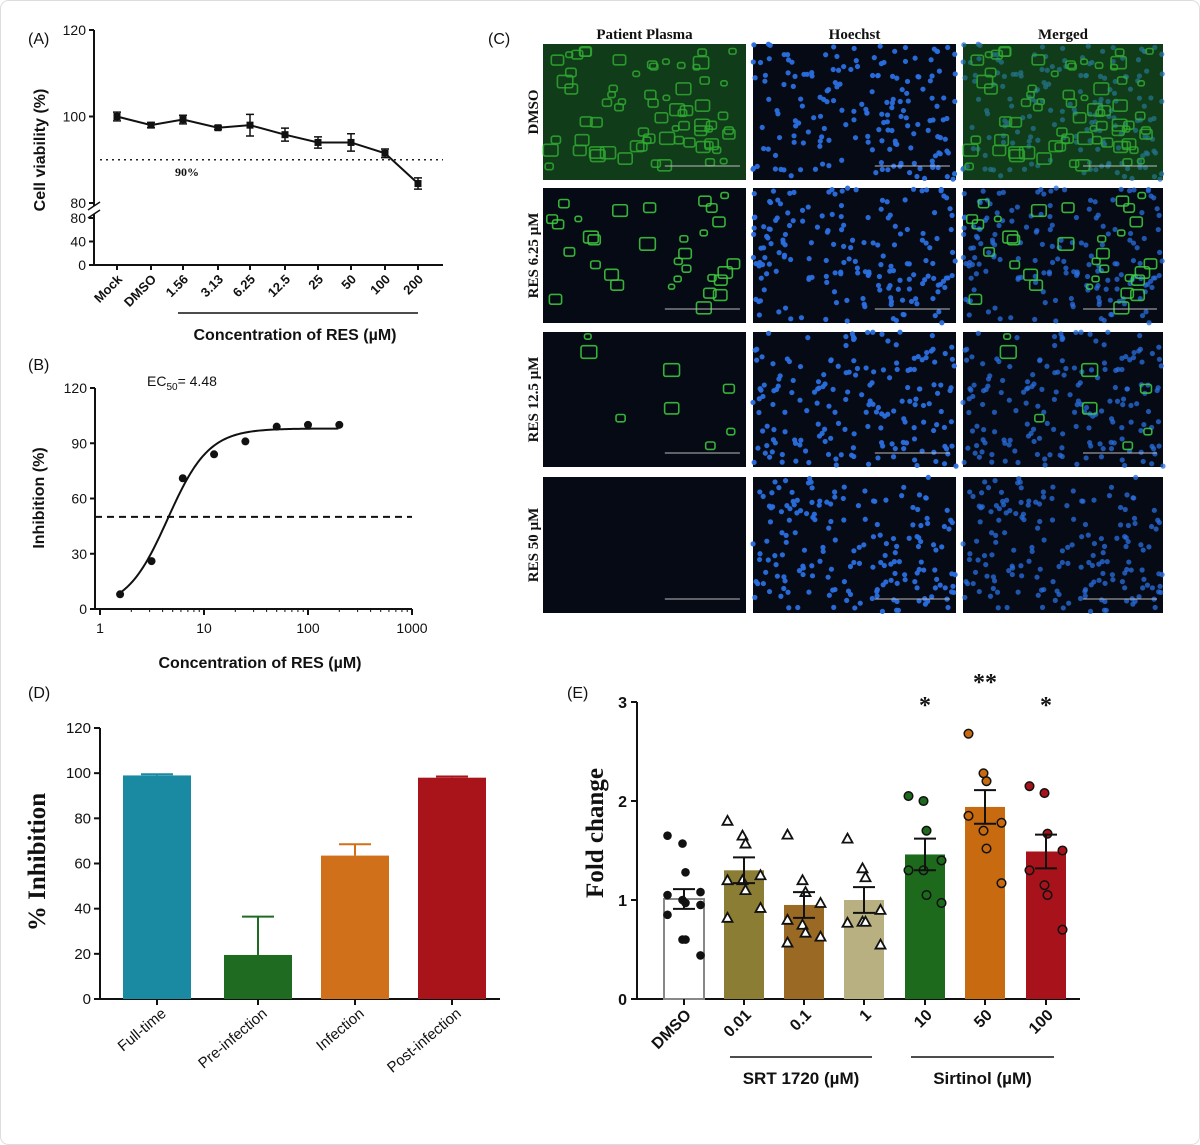 Image resolution: width=1200 pixels, height=1145 pixels. Describe the element at coordinates (622, 901) in the screenshot. I see `y-tick-label: 1` at that location.